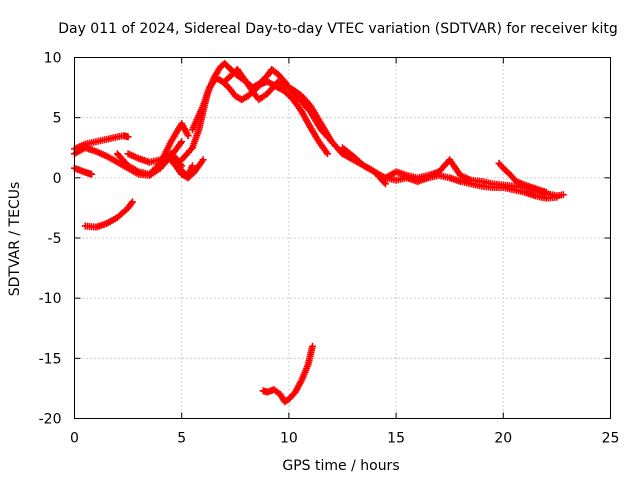 The height and width of the screenshot is (480, 640). I want to click on y-tick-label: 0, so click(57, 179).